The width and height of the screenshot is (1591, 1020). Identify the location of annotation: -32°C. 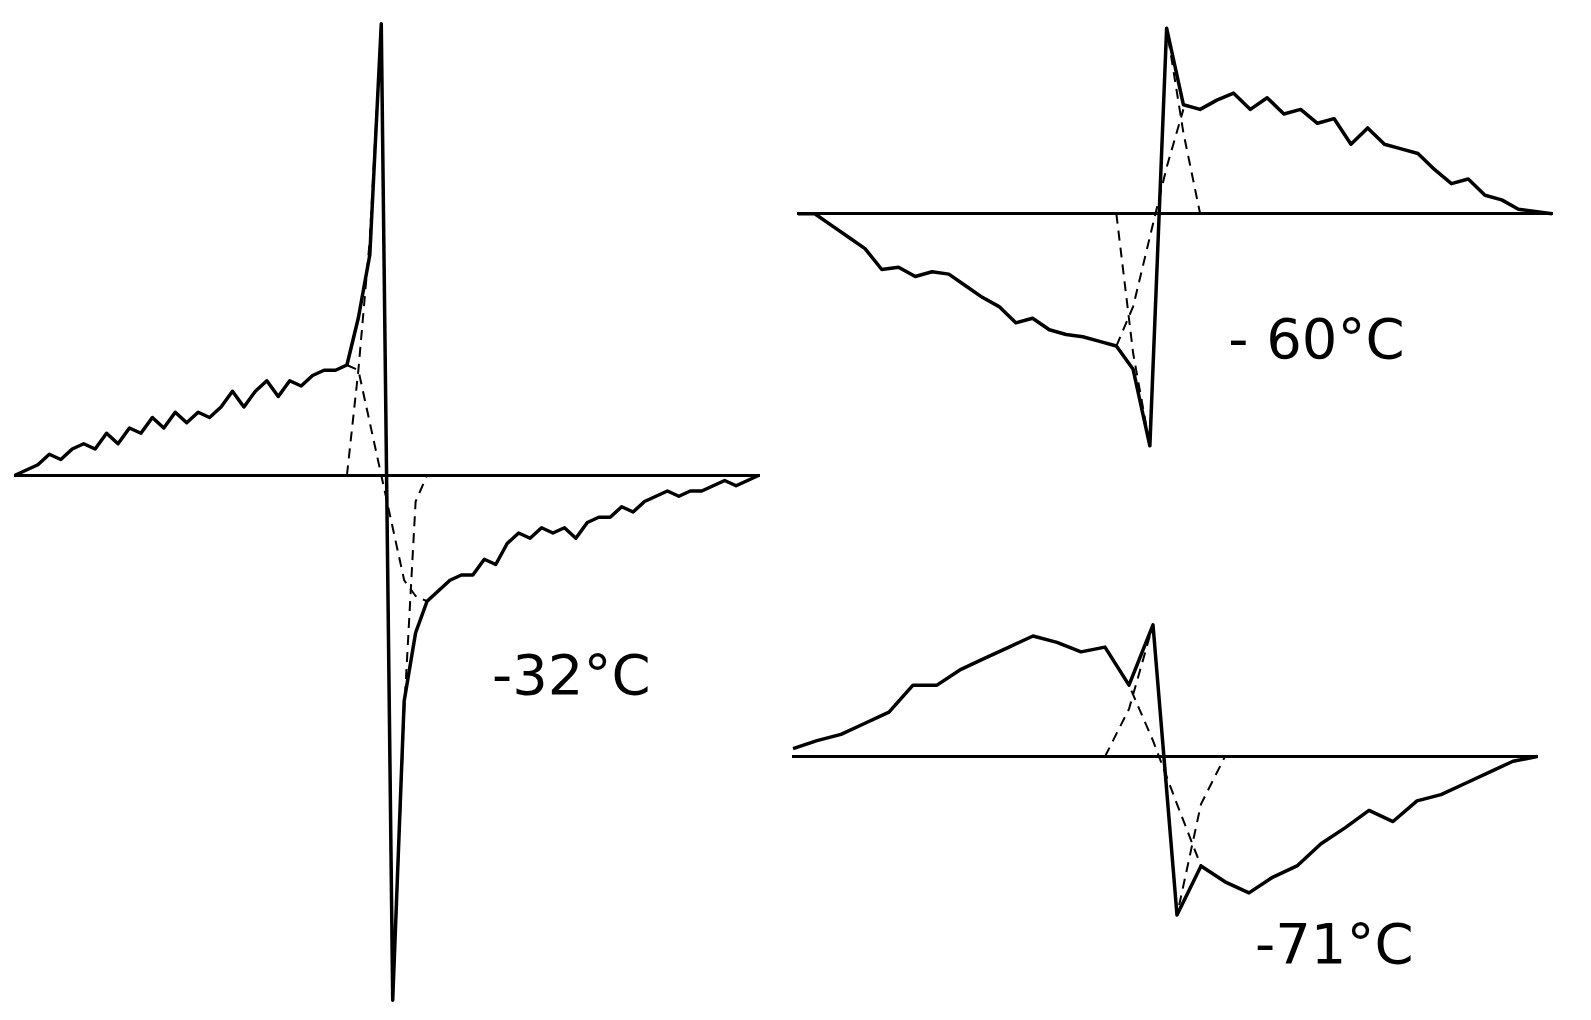
(571, 674).